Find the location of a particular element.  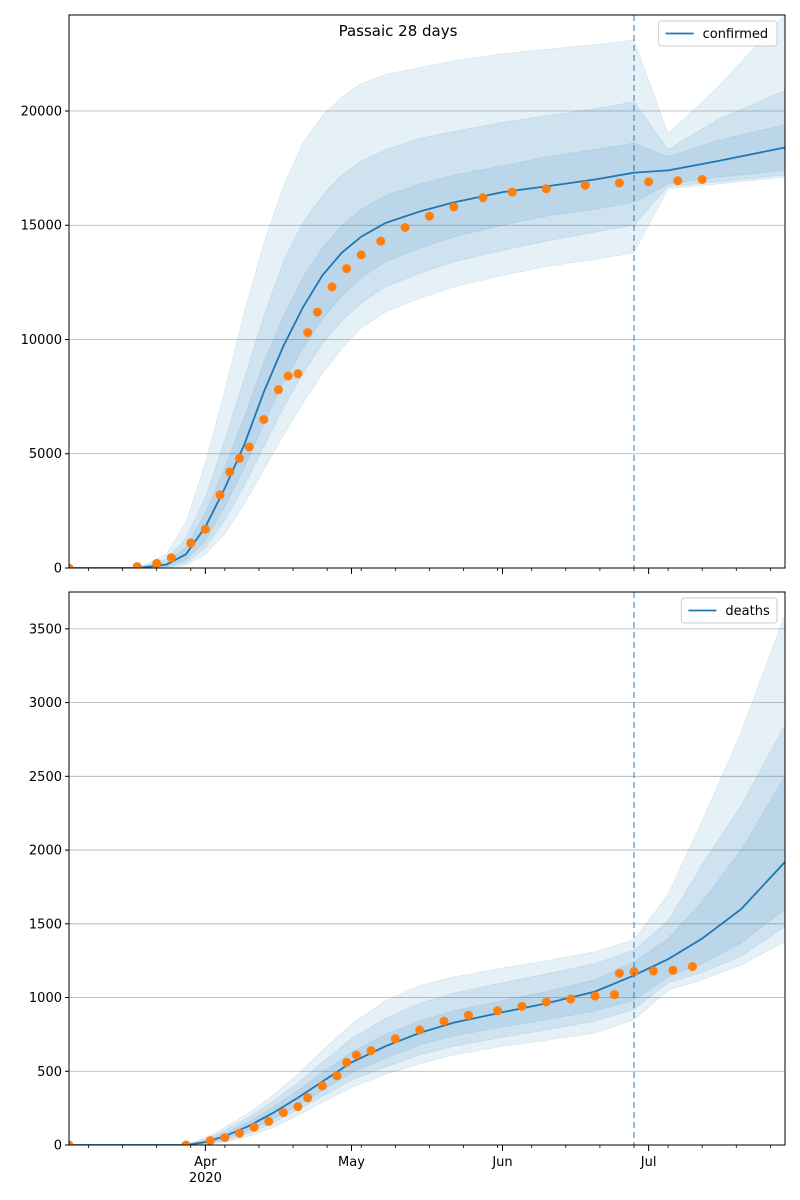

legend-label: confirmed is located at coordinates (736, 34).